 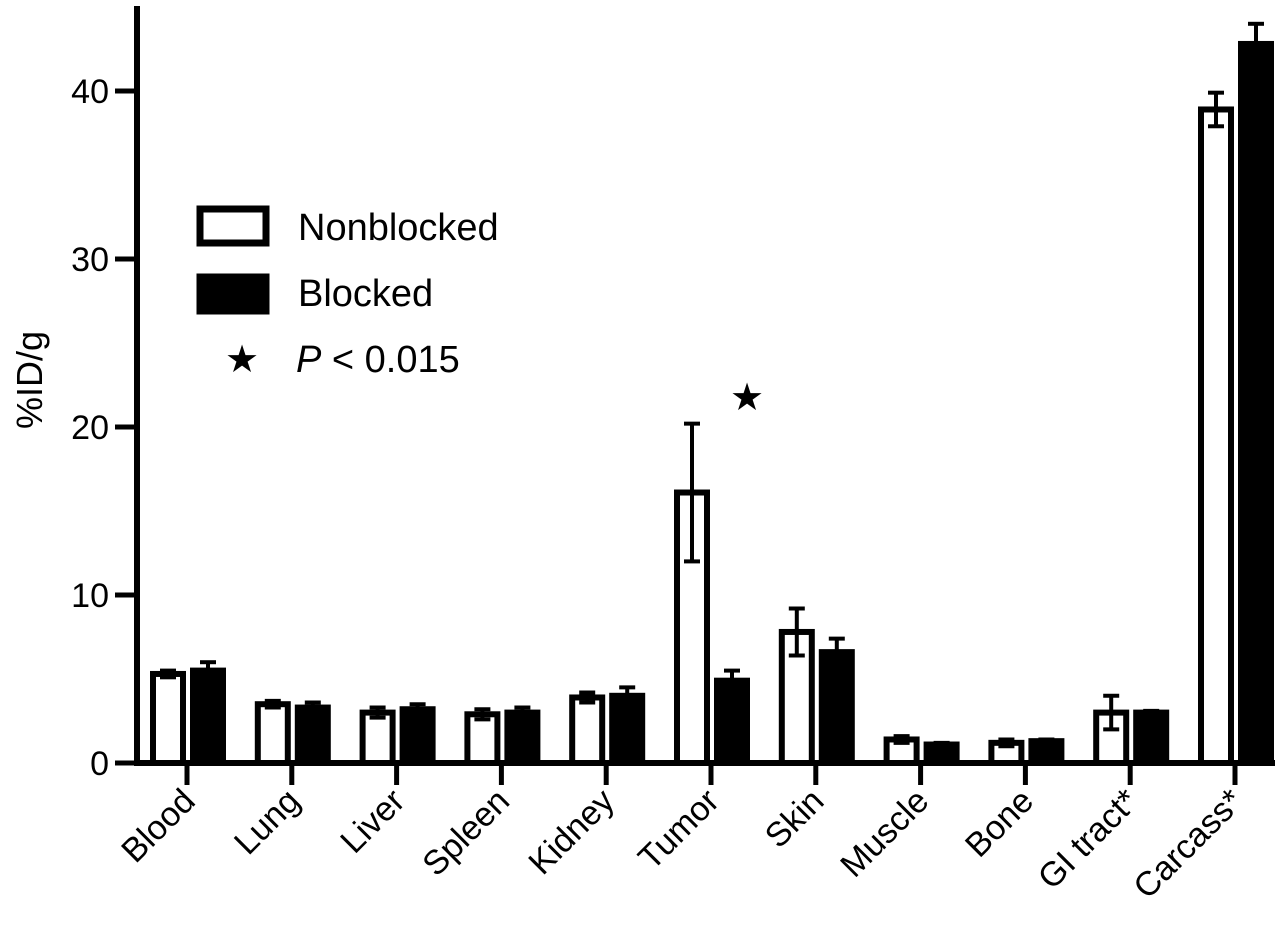 What do you see at coordinates (1046, 752) in the screenshot?
I see `bar-blocked-bone` at bounding box center [1046, 752].